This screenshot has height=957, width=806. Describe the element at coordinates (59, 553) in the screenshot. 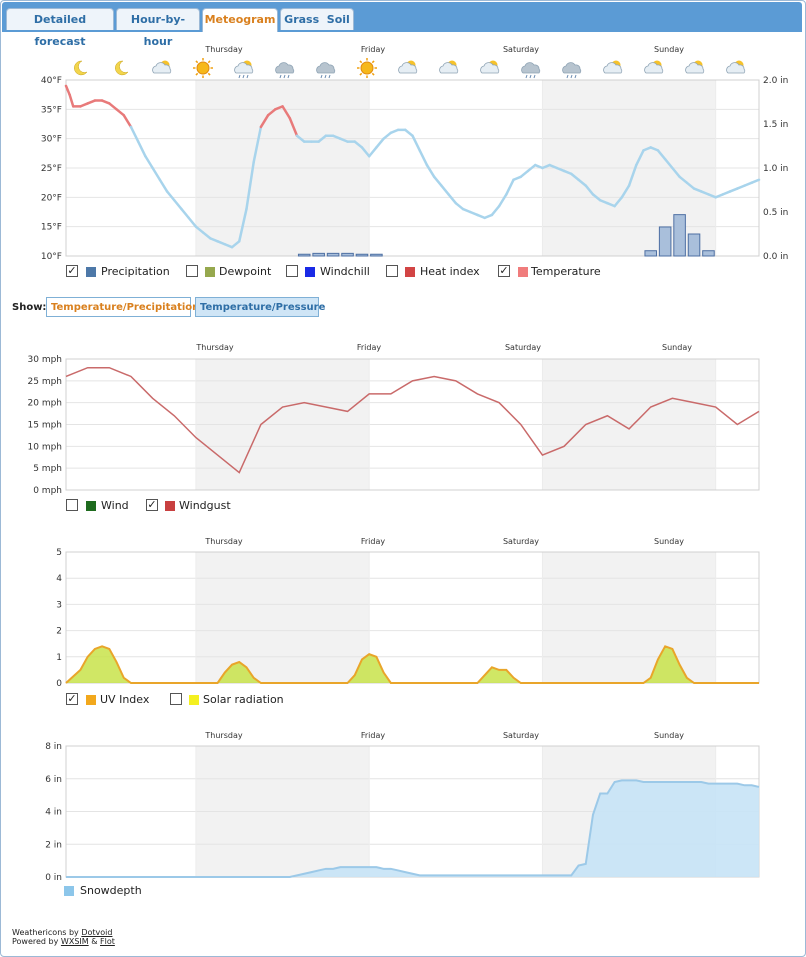

I see `y-tick-label: 5` at that location.